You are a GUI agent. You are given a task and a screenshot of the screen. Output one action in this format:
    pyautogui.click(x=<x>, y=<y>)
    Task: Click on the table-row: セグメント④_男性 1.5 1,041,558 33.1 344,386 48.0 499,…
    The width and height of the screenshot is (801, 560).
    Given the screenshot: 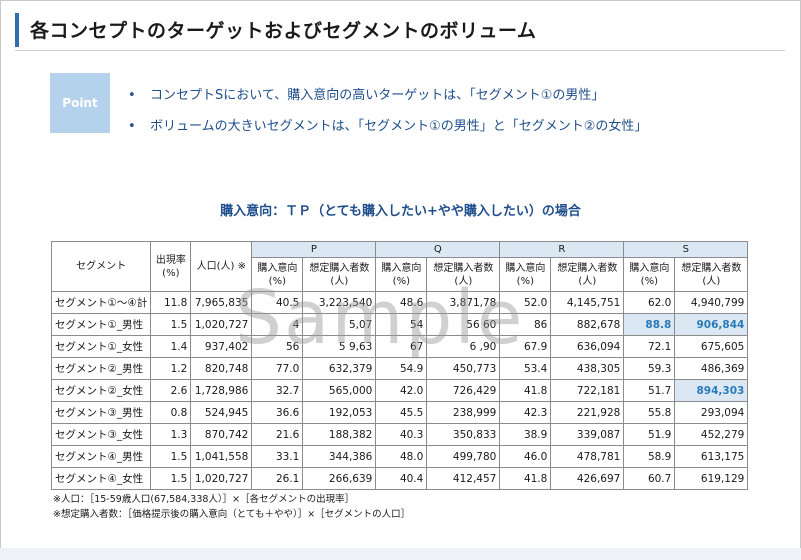 What is the action you would take?
    pyautogui.click(x=399, y=456)
    